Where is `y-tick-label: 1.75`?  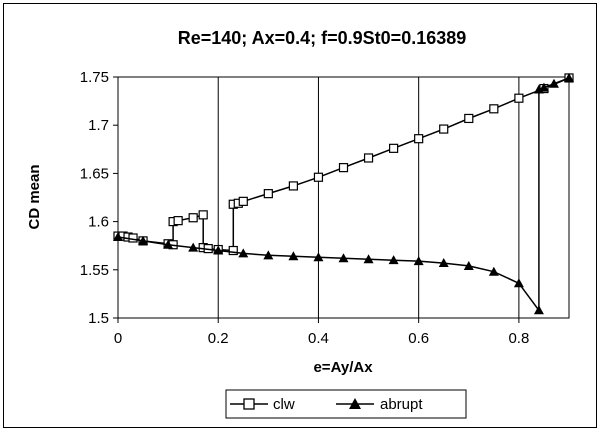
y-tick-label: 1.75 is located at coordinates (94, 77).